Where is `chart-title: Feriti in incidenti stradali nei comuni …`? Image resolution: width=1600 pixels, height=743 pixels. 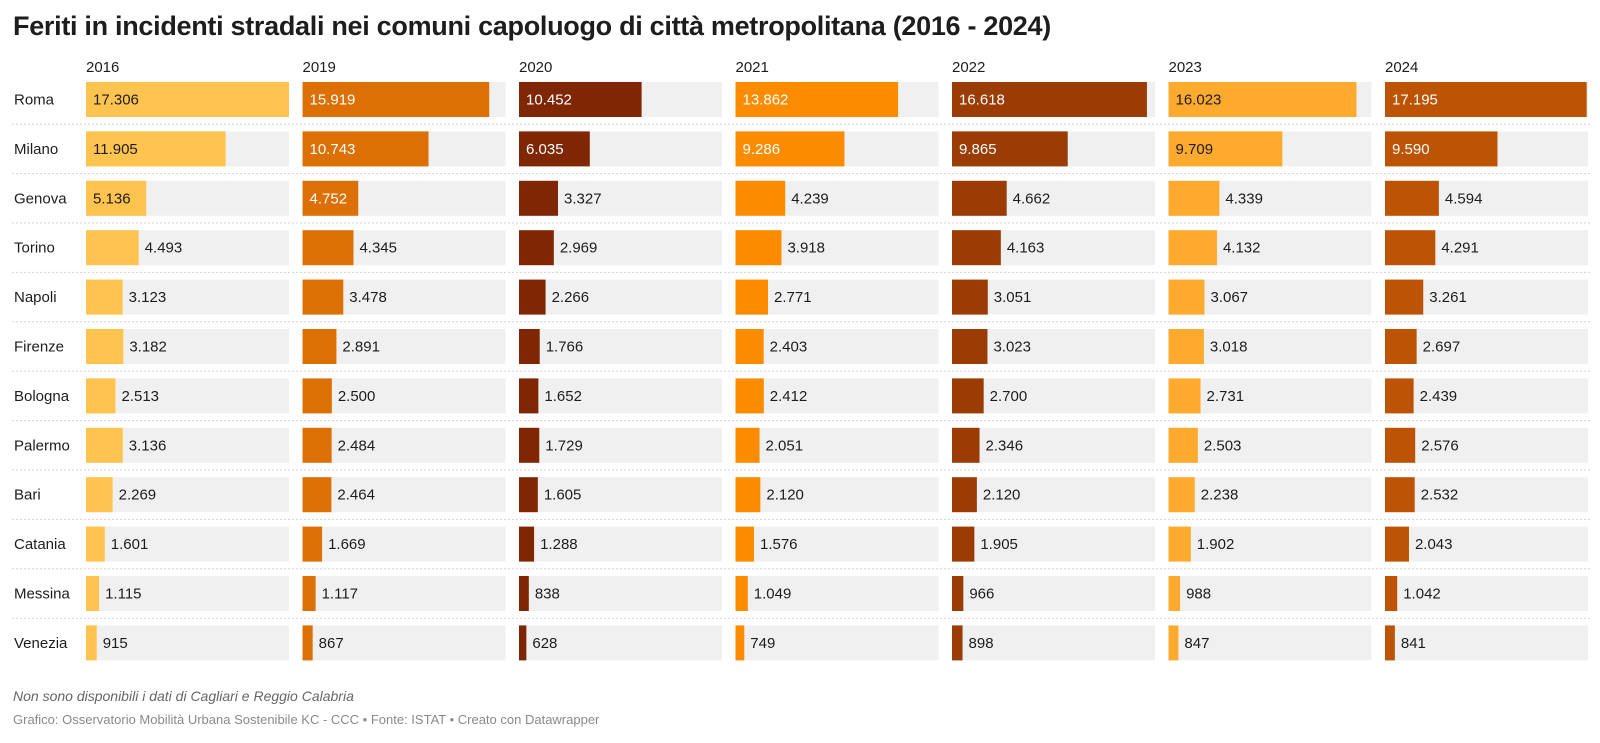 chart-title: Feriti in incidenti stradali nei comuni … is located at coordinates (532, 26).